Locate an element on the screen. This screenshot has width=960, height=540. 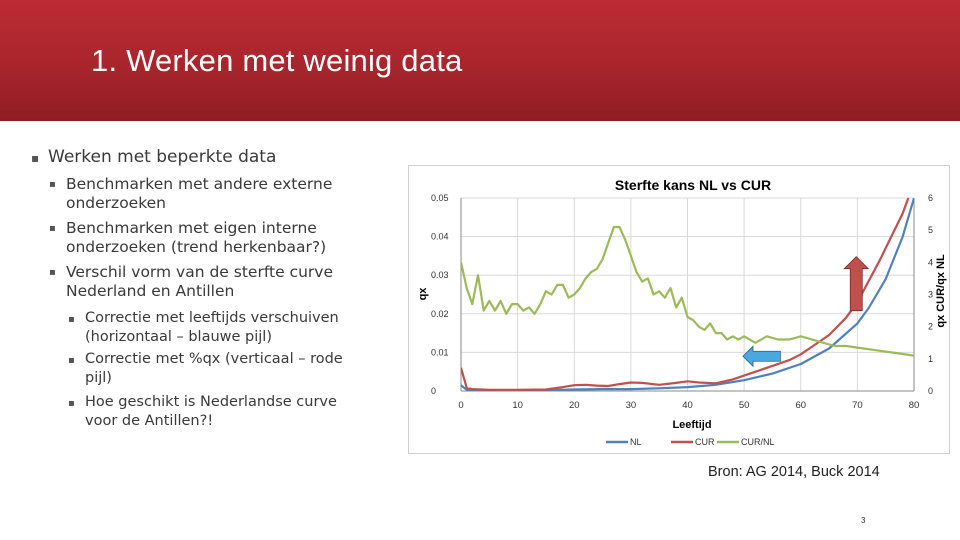
y2-tick-label: 4 is located at coordinates (930, 262).